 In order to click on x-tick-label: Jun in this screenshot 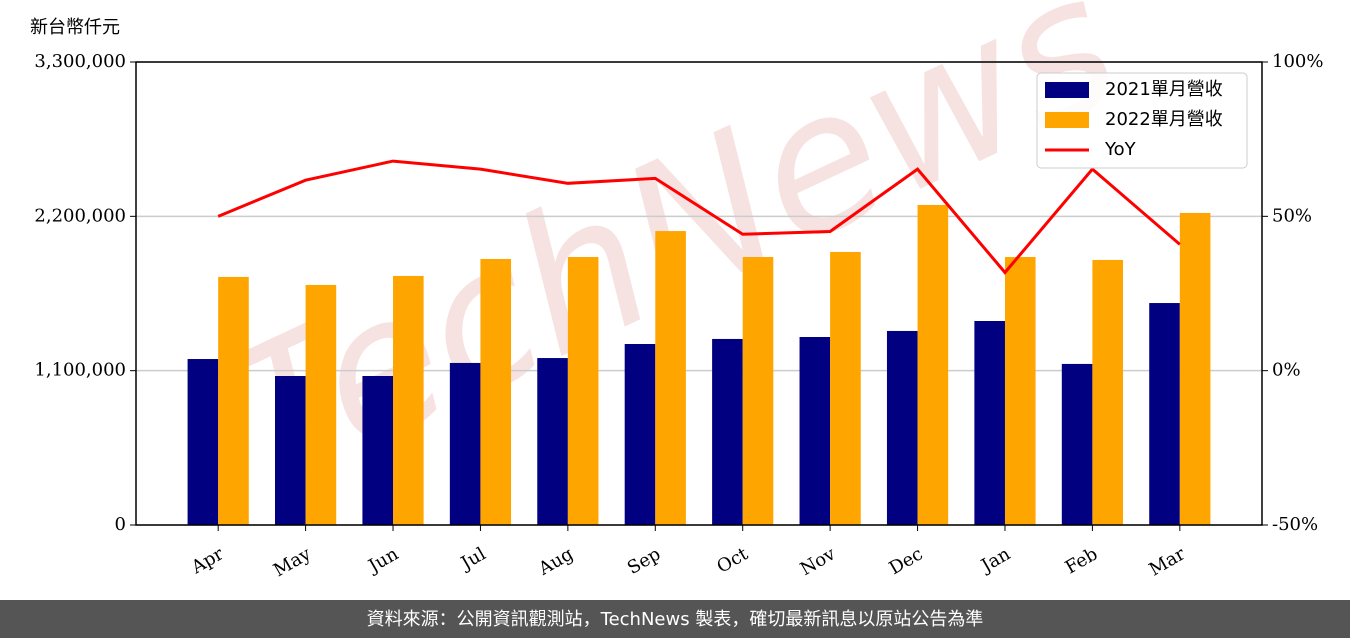, I will do `click(382, 560)`.